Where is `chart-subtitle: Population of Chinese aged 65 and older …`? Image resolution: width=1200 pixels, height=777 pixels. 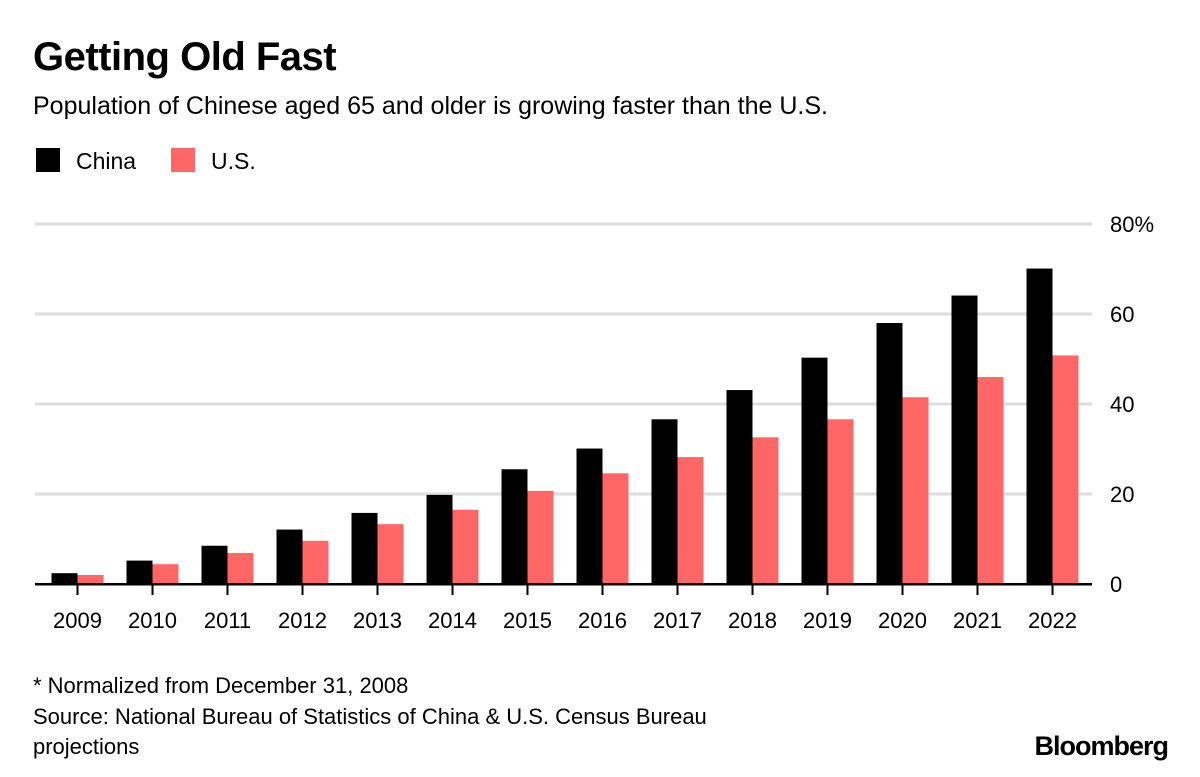
chart-subtitle: Population of Chinese aged 65 and older … is located at coordinates (430, 106).